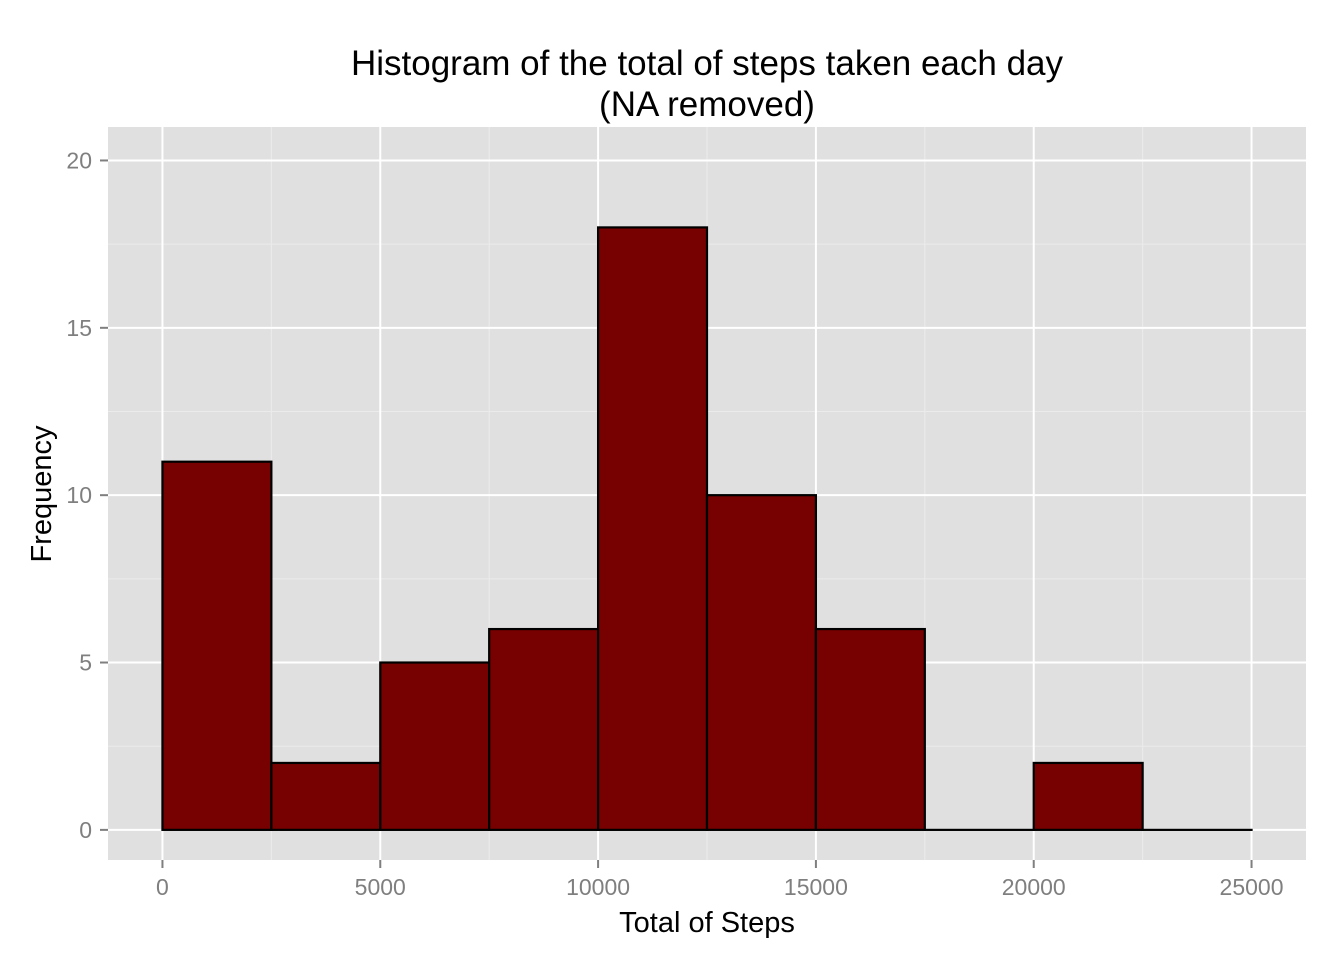 The image size is (1344, 960). Describe the element at coordinates (1034, 887) in the screenshot. I see `x-tick-label: 20000` at that location.